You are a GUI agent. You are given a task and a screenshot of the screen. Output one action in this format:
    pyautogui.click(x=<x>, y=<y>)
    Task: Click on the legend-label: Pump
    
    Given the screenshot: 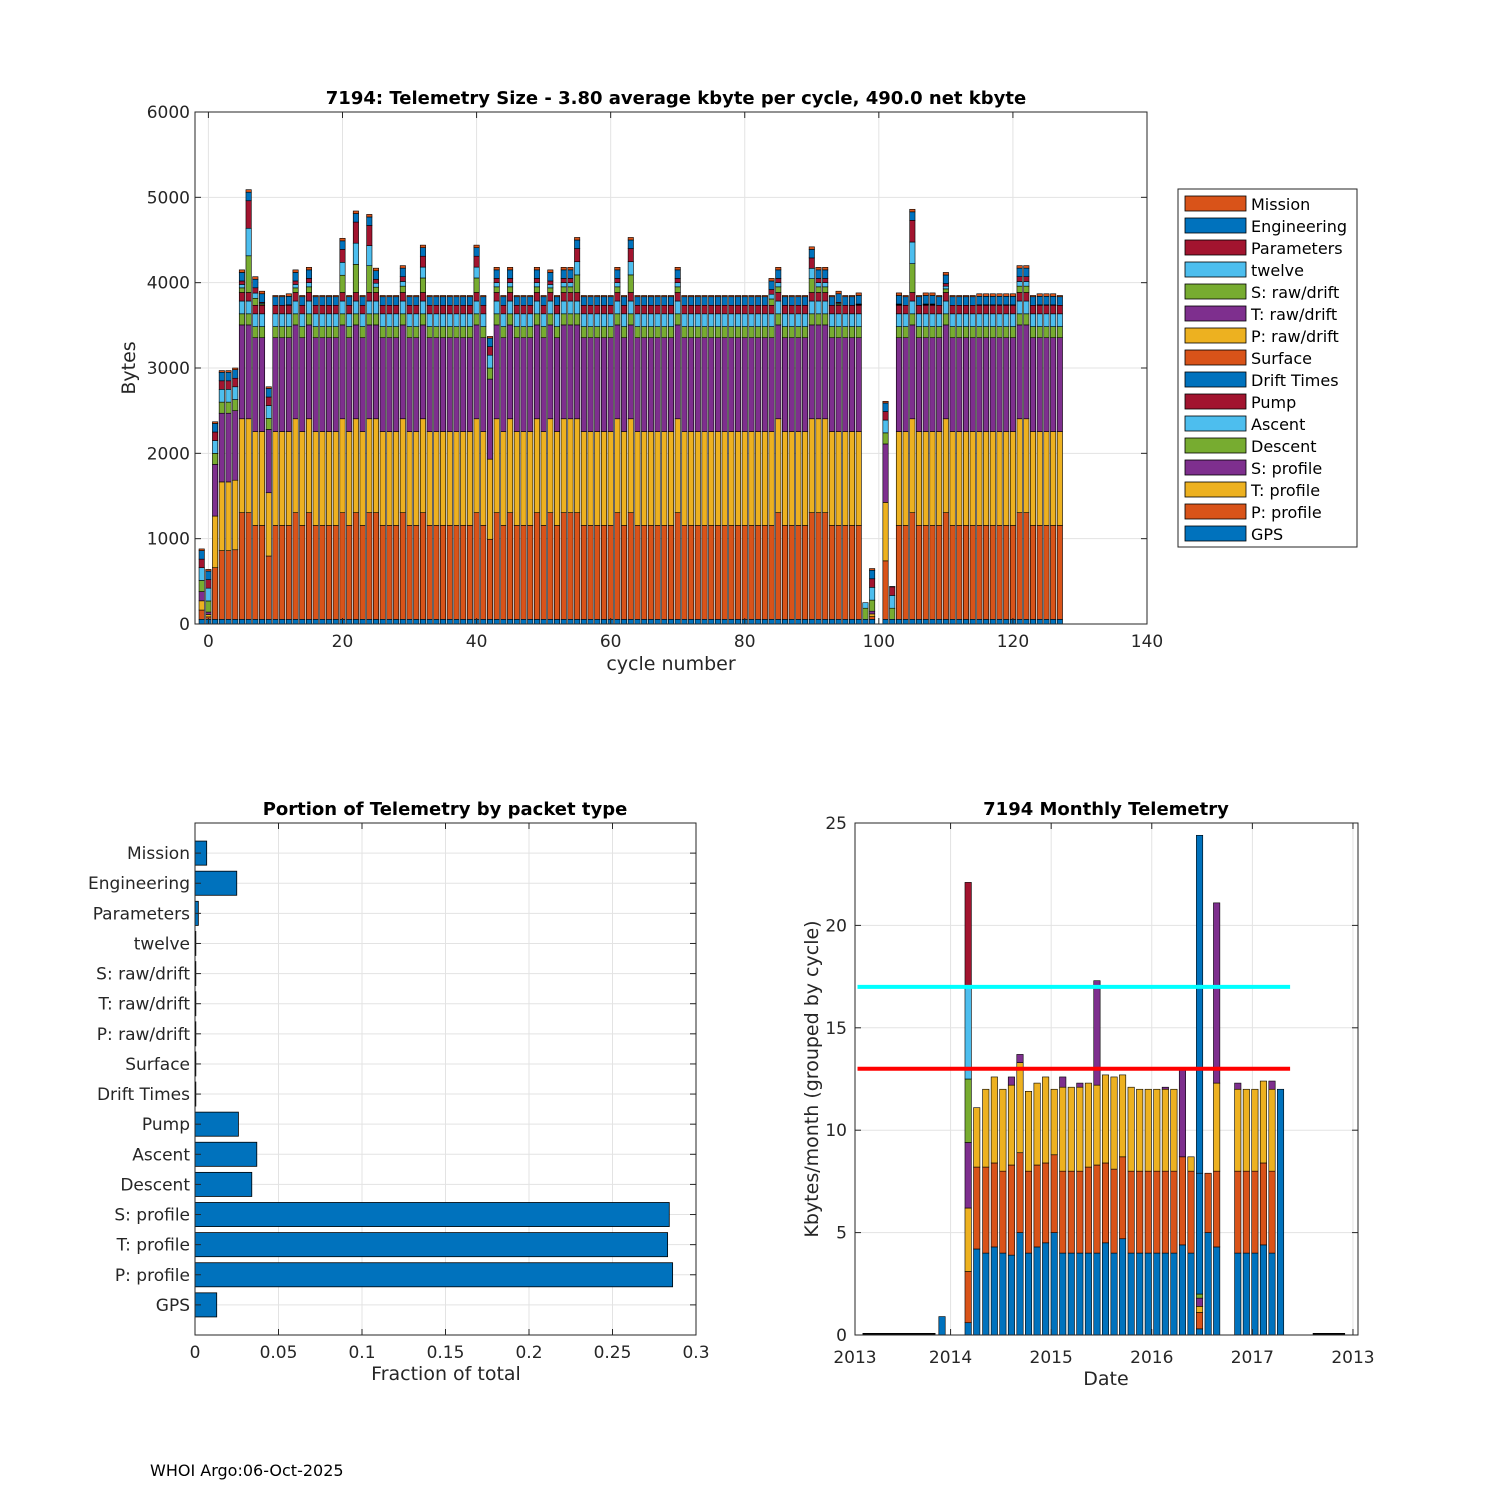 What is the action you would take?
    pyautogui.click(x=1273, y=402)
    